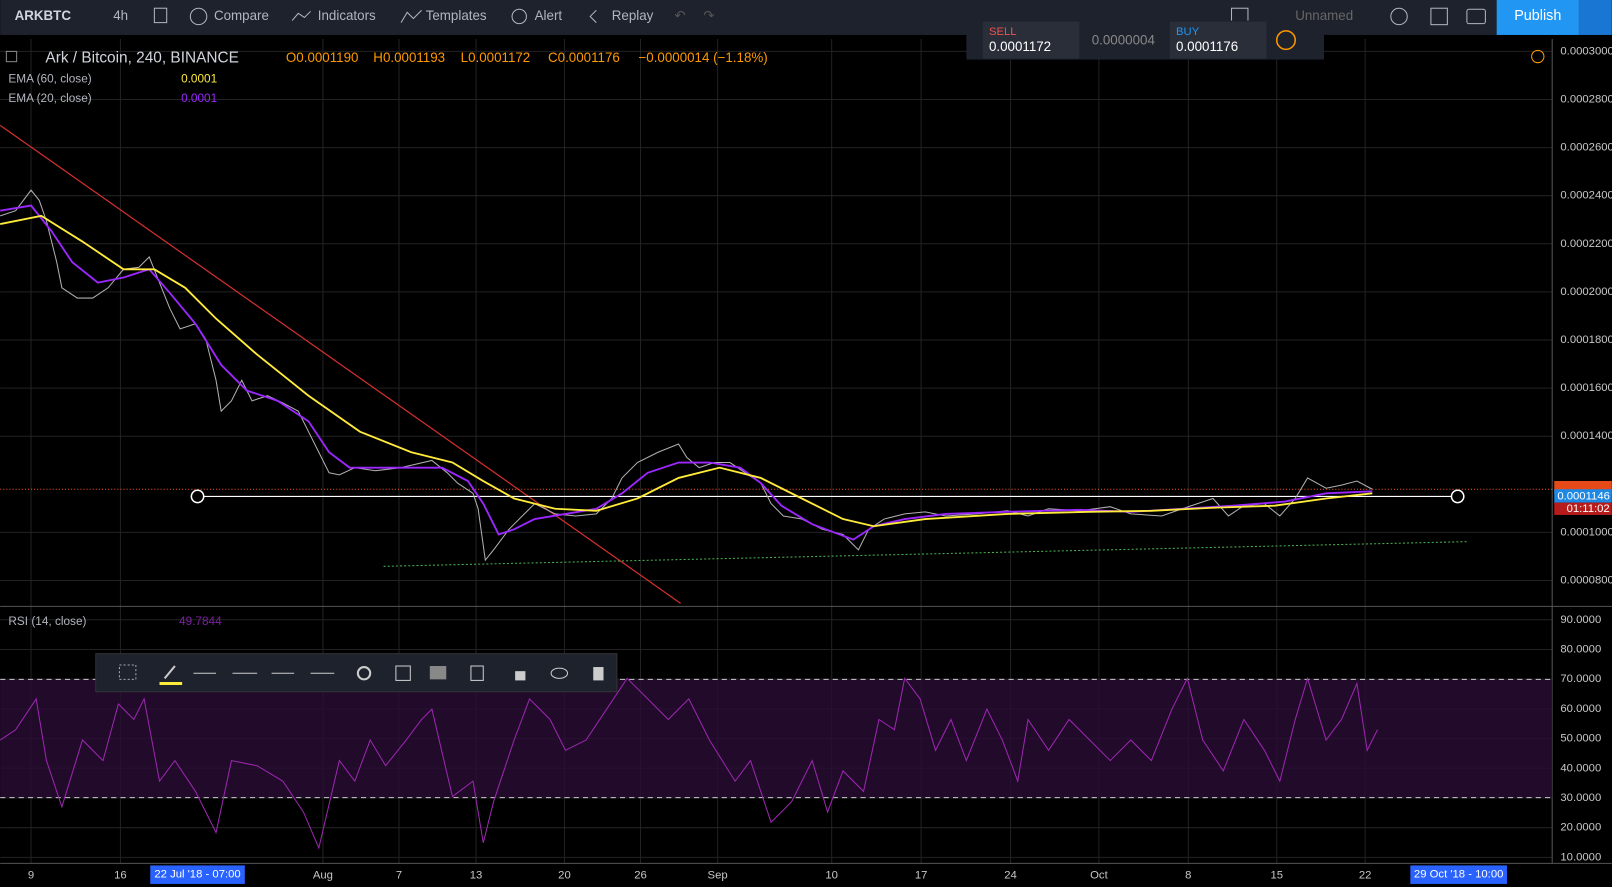  What do you see at coordinates (1010, 876) in the screenshot?
I see `time-tick-label: 24` at bounding box center [1010, 876].